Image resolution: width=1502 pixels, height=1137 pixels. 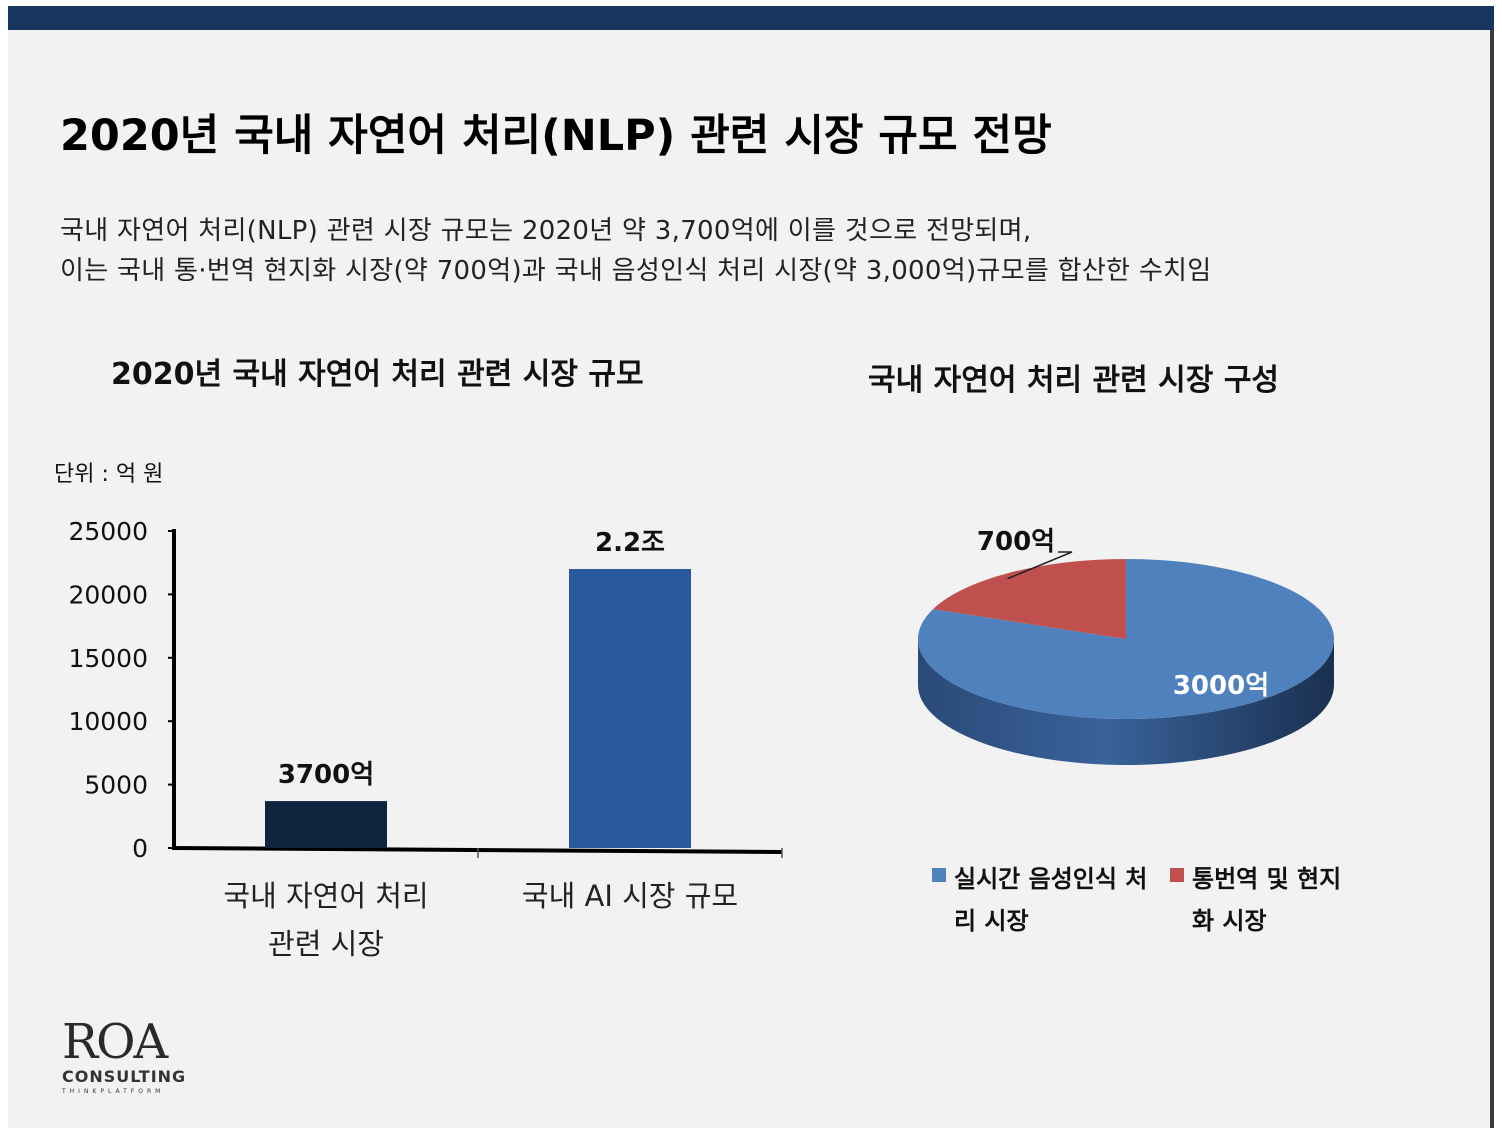 What do you see at coordinates (109, 474) in the screenshot?
I see `unit-label: 단위 : 억 원` at bounding box center [109, 474].